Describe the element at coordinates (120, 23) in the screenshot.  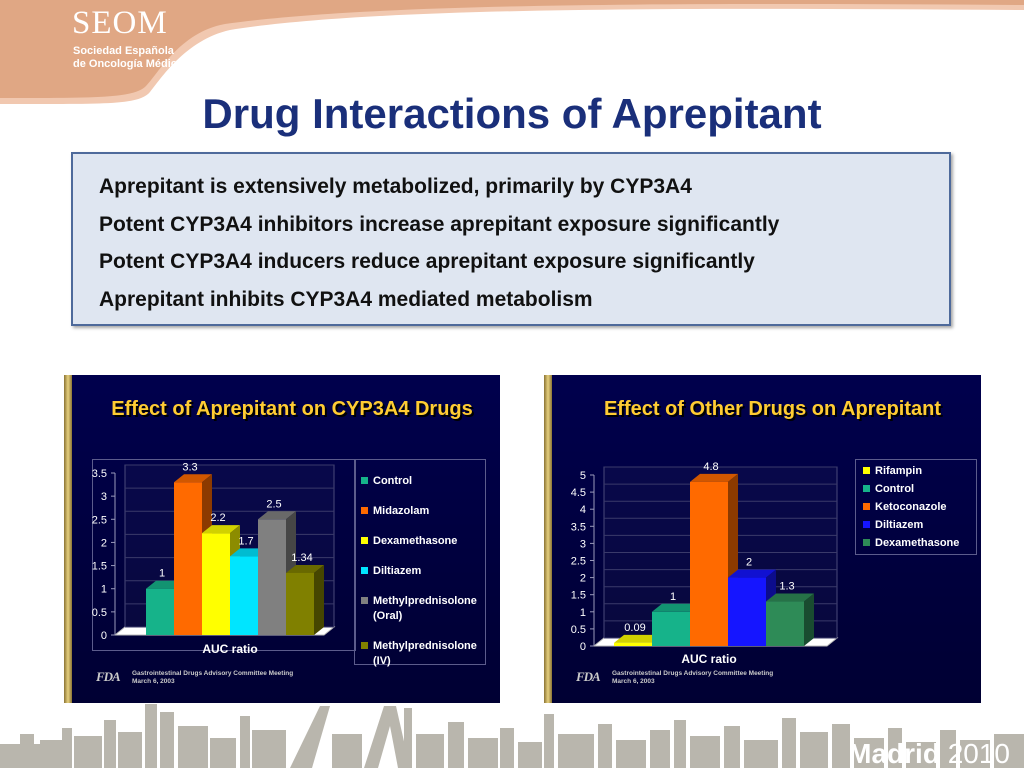
I see `logo-title: SEOM` at that location.